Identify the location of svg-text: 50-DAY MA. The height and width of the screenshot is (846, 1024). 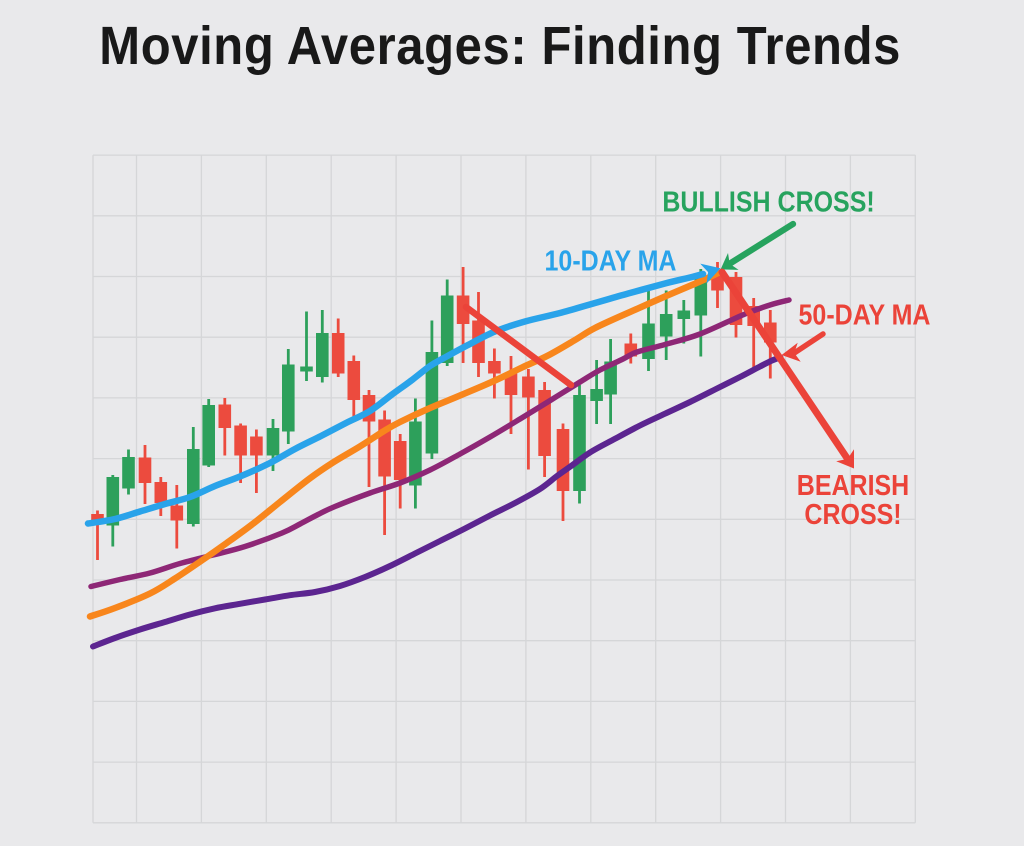
(865, 315).